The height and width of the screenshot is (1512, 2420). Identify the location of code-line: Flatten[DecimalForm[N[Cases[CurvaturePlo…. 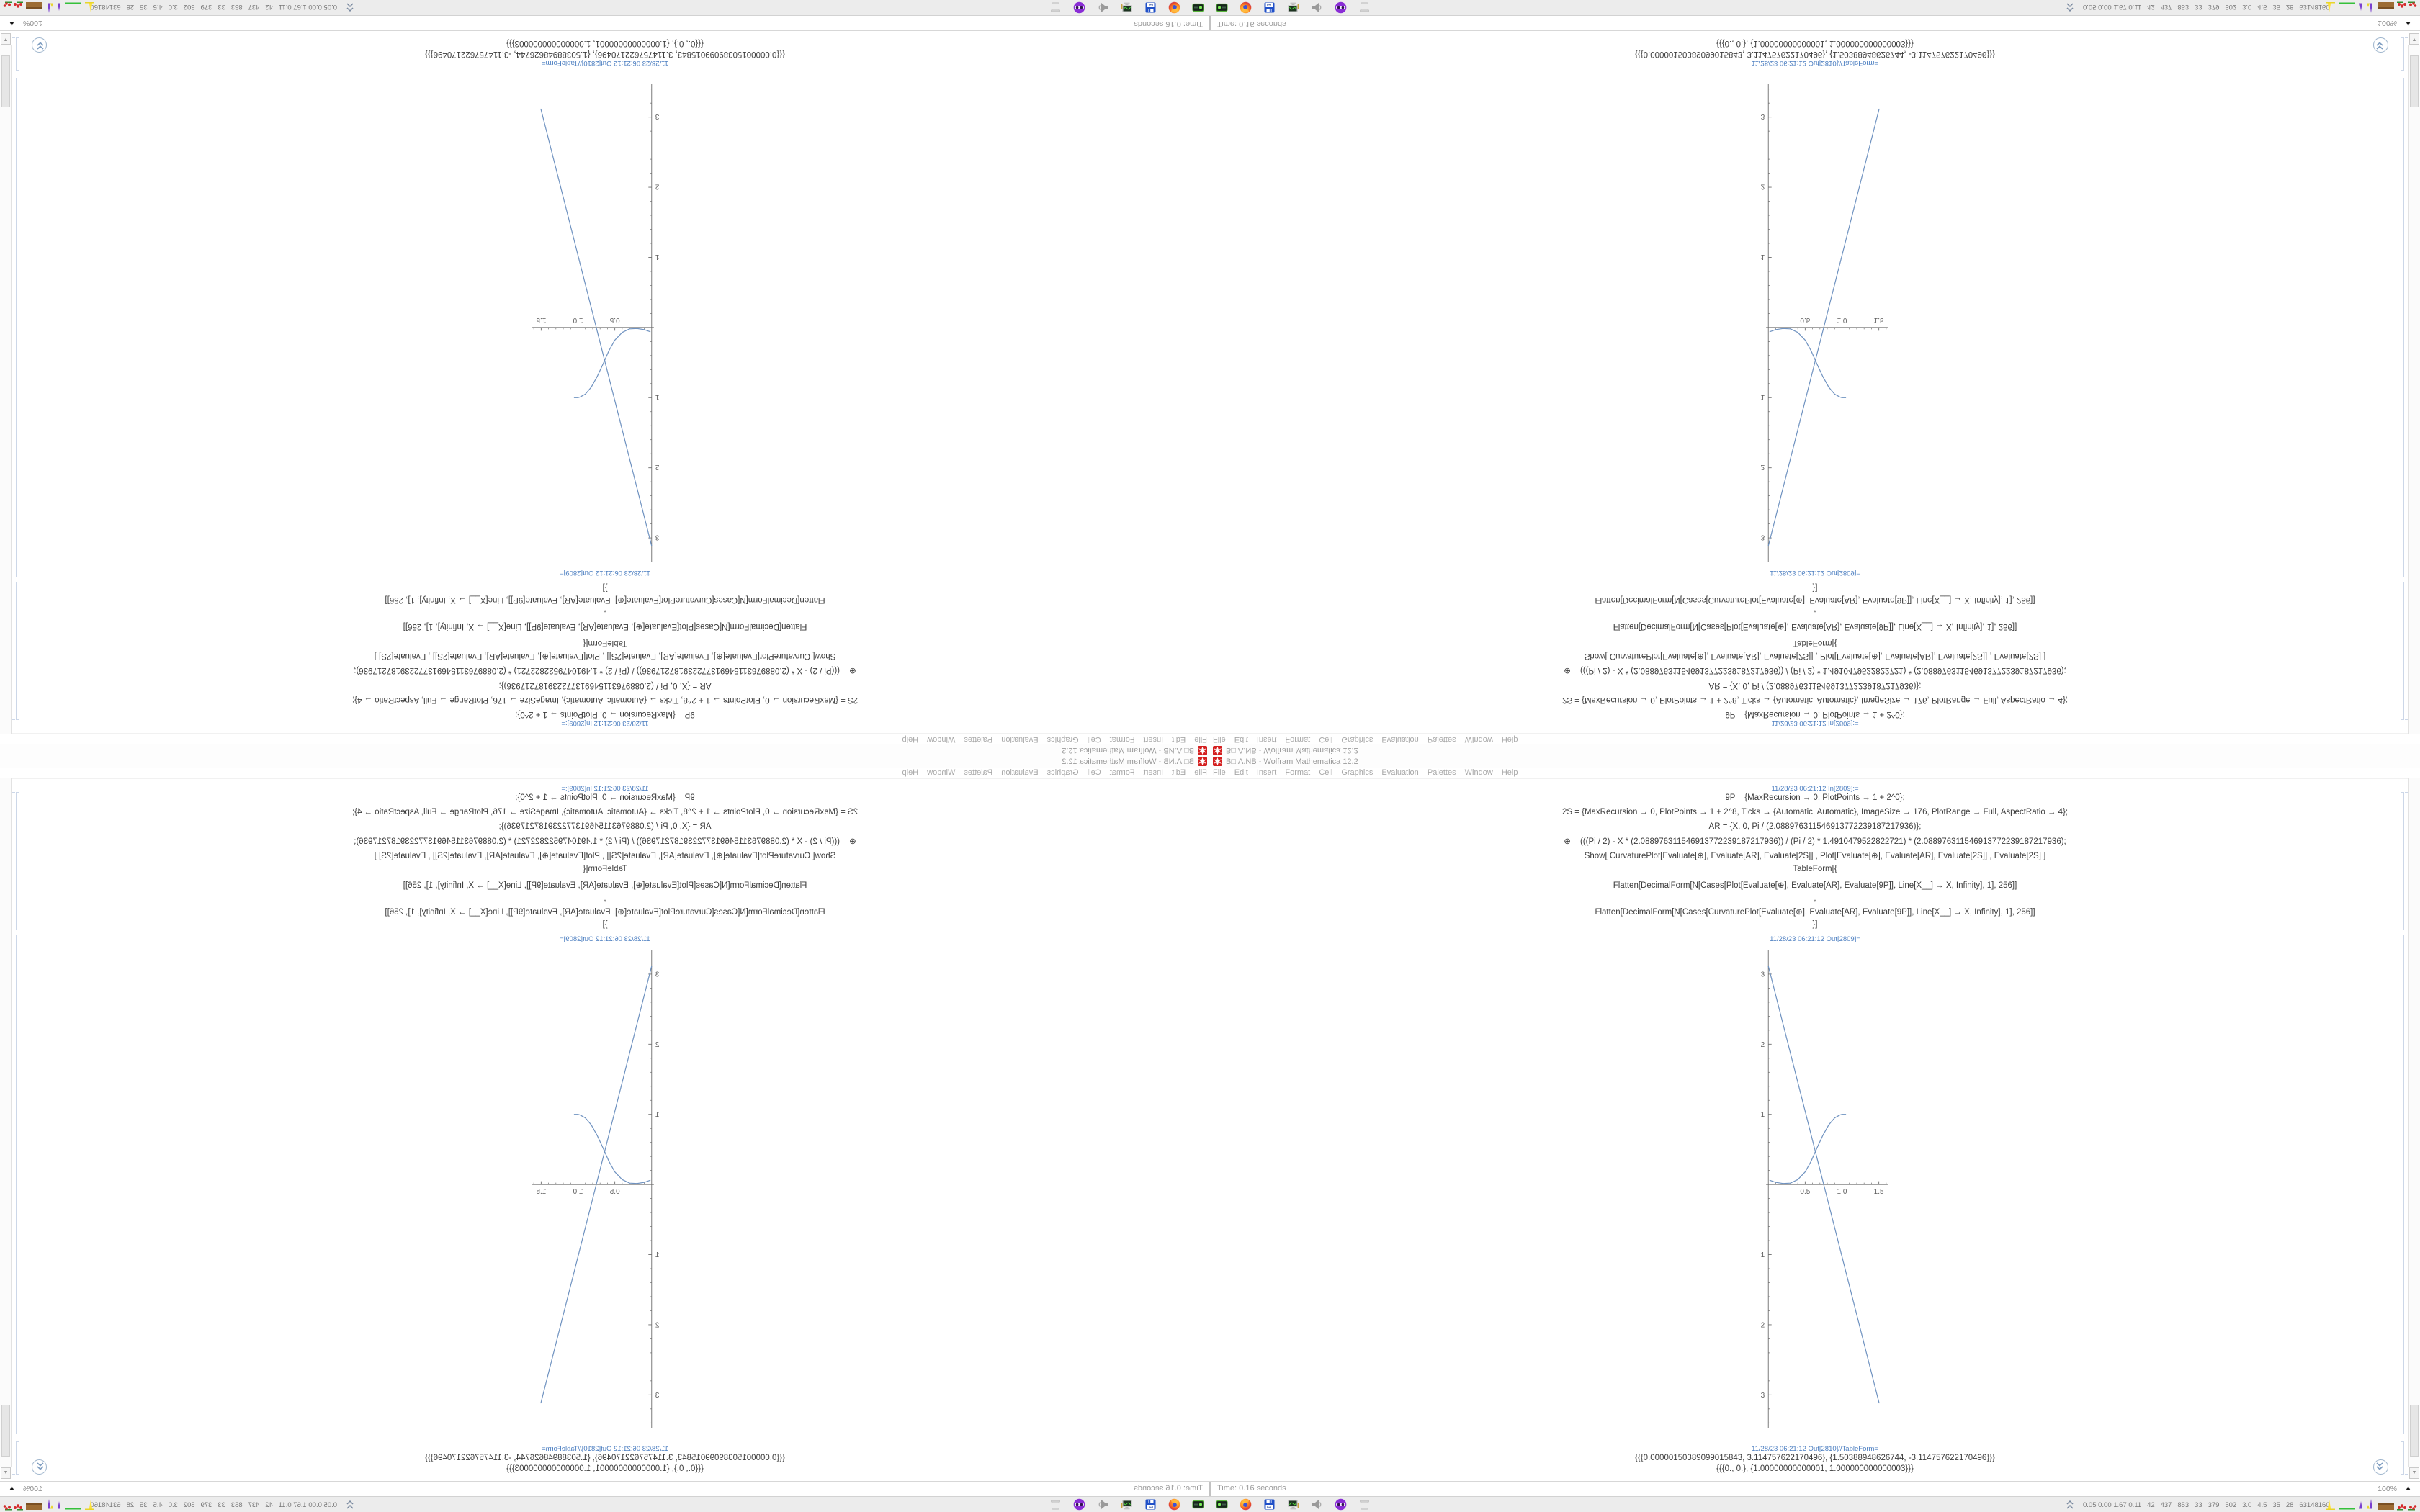
(1815, 912).